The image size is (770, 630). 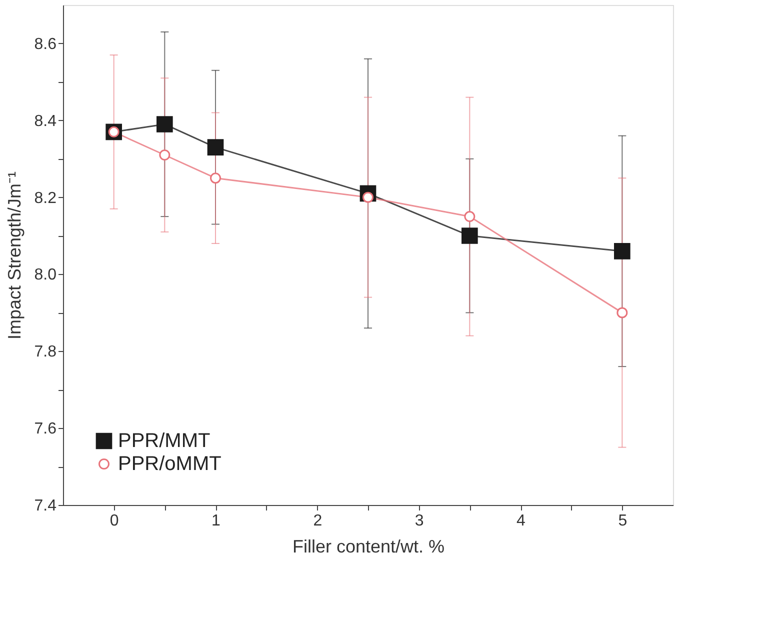 What do you see at coordinates (45, 506) in the screenshot?
I see `y-tick-label: 7.4` at bounding box center [45, 506].